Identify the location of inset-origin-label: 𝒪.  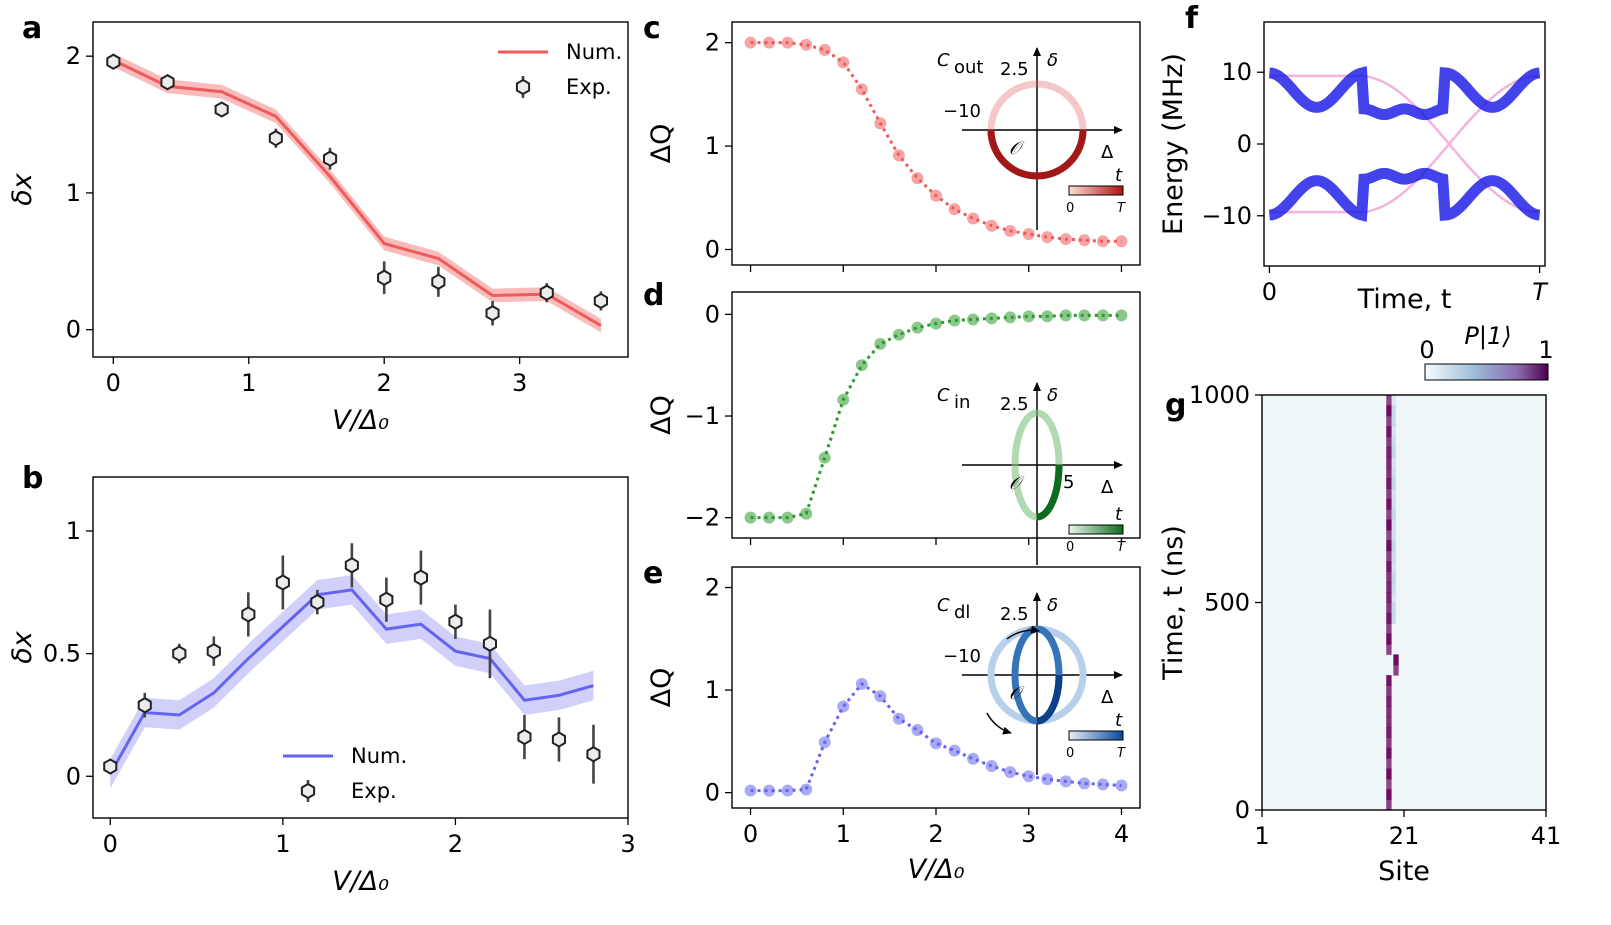
(1017, 483).